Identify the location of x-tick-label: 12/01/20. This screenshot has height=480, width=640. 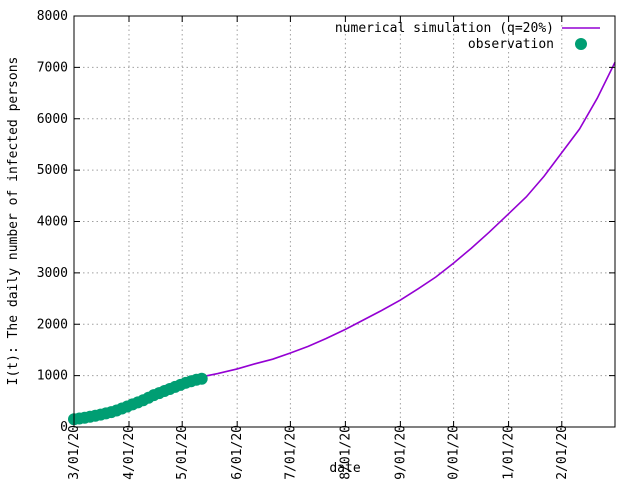
(562, 452).